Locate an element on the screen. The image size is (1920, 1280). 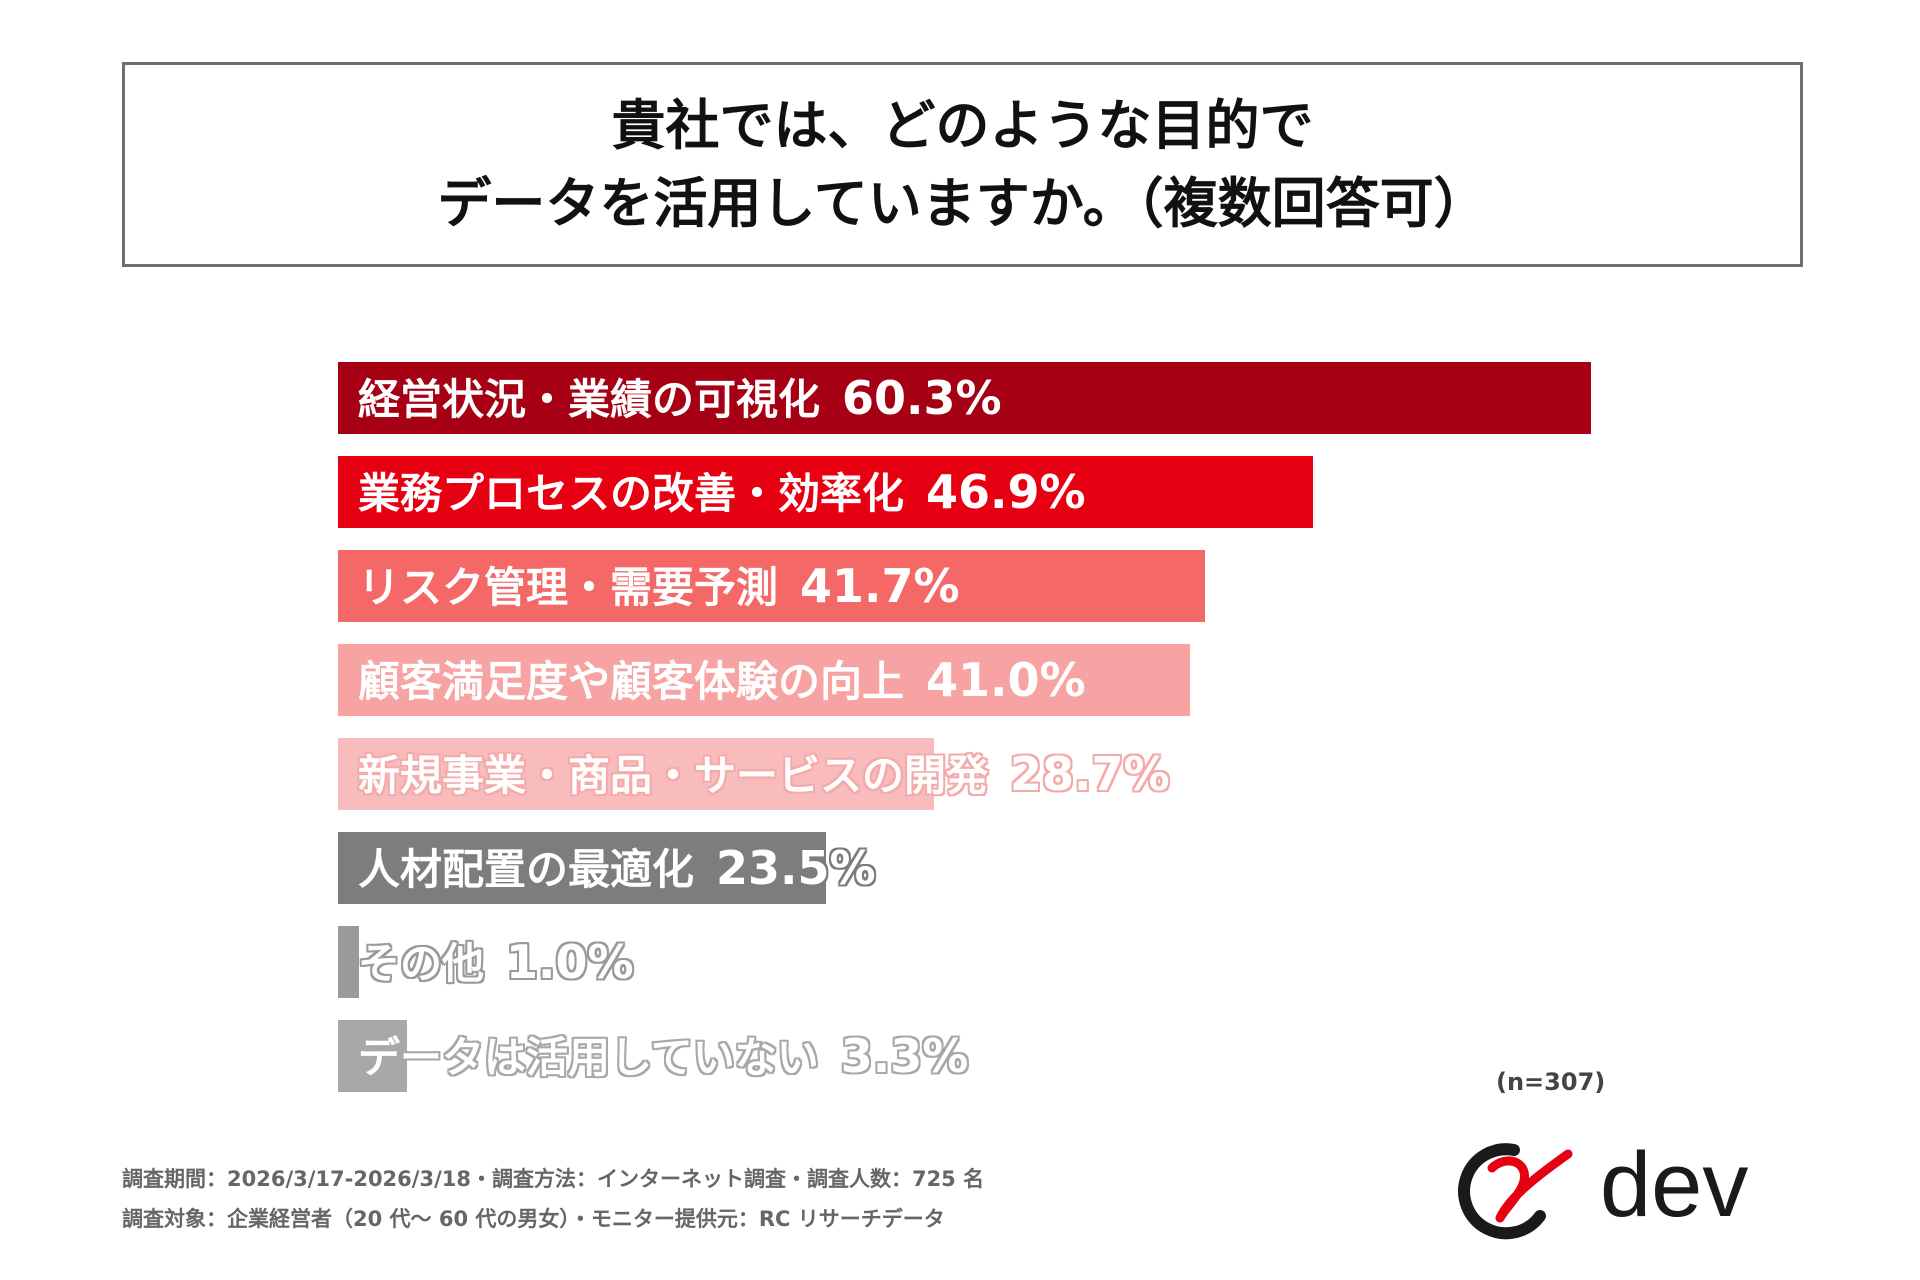
bar-value-label: 1.0% is located at coordinates (570, 962).